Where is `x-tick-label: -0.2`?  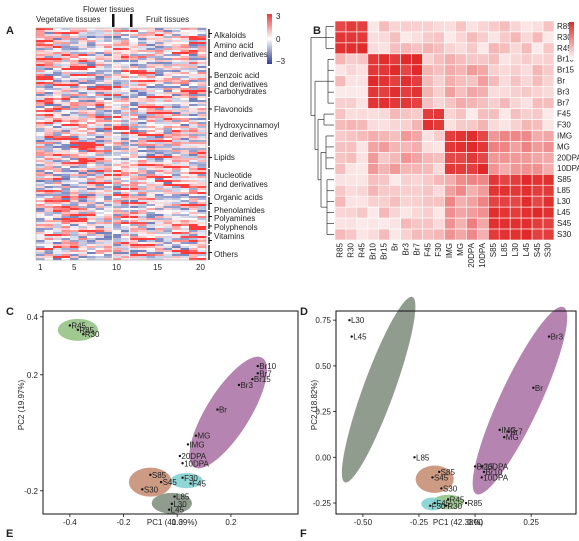 x-tick-label: -0.2 is located at coordinates (124, 522).